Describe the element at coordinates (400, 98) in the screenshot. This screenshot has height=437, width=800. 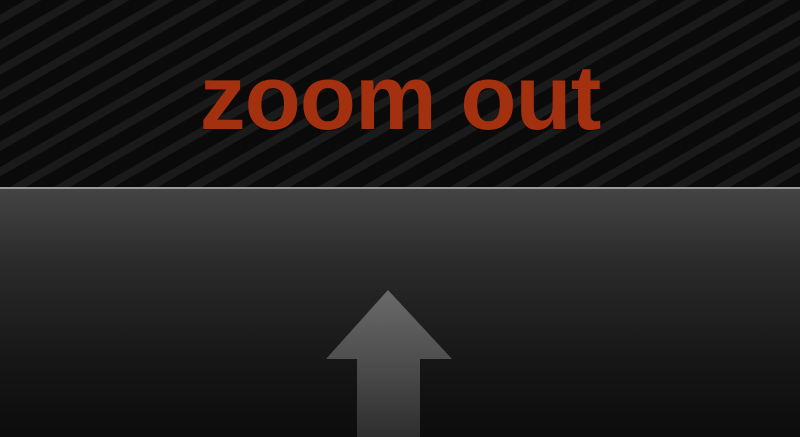
I see `banner-title: zoom out` at that location.